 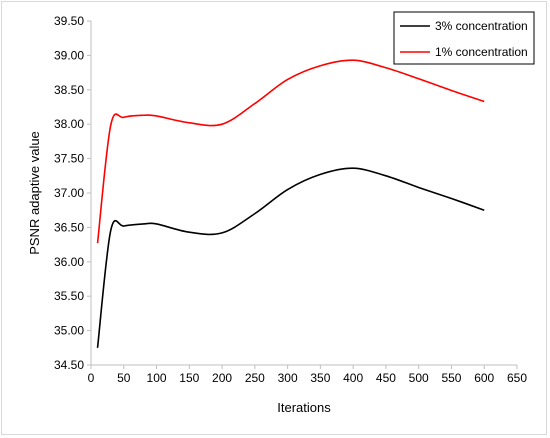 I want to click on x-tick-label: 550, so click(x=451, y=378).